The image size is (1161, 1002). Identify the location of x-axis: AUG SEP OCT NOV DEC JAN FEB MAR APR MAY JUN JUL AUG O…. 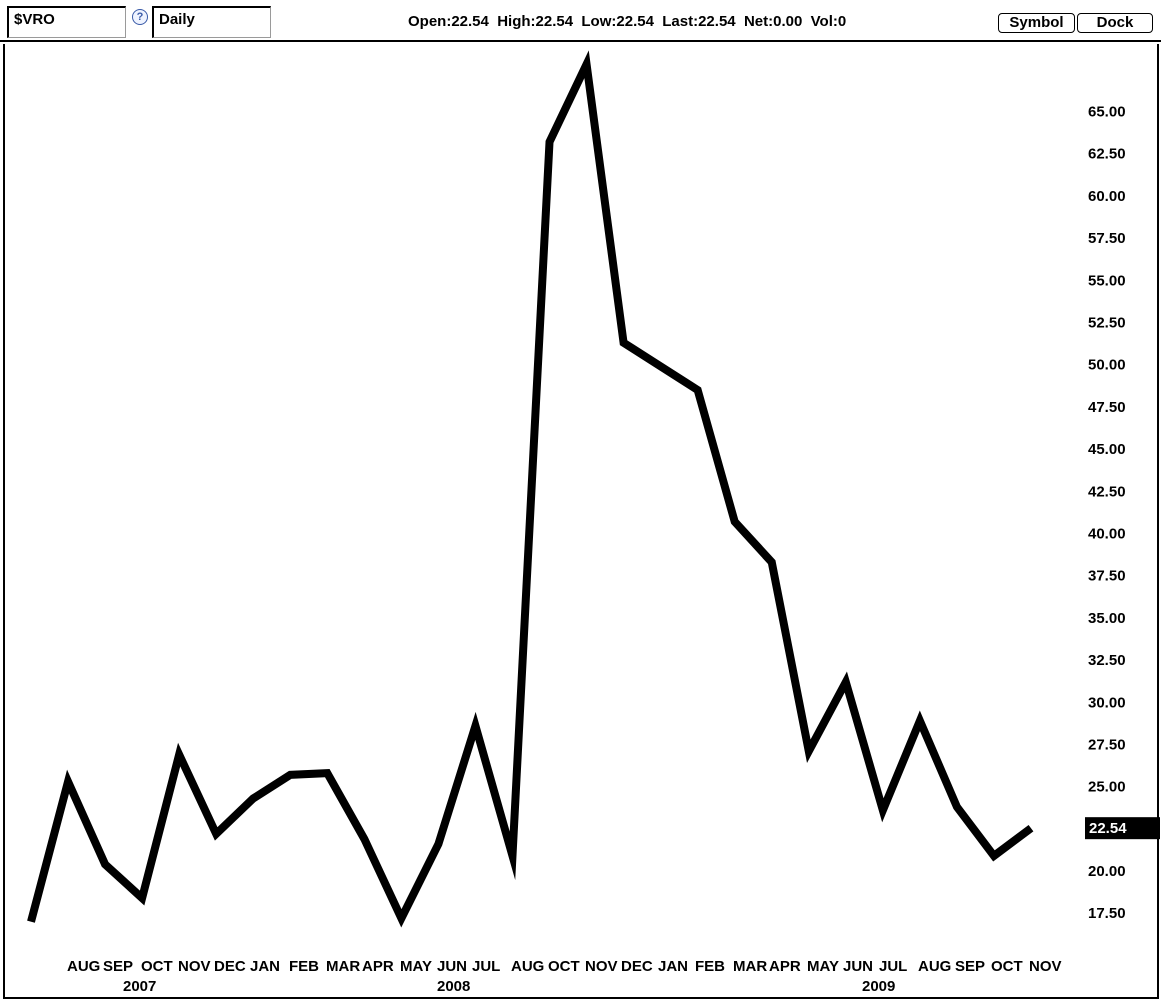
(564, 976).